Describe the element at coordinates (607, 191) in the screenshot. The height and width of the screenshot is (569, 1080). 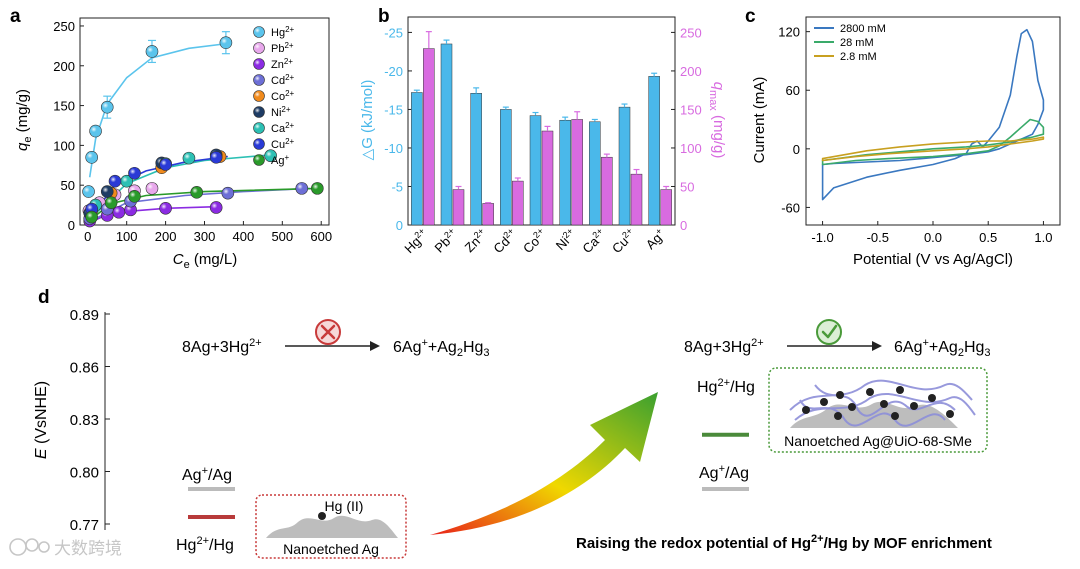
I see `bar-qmax-ca` at that location.